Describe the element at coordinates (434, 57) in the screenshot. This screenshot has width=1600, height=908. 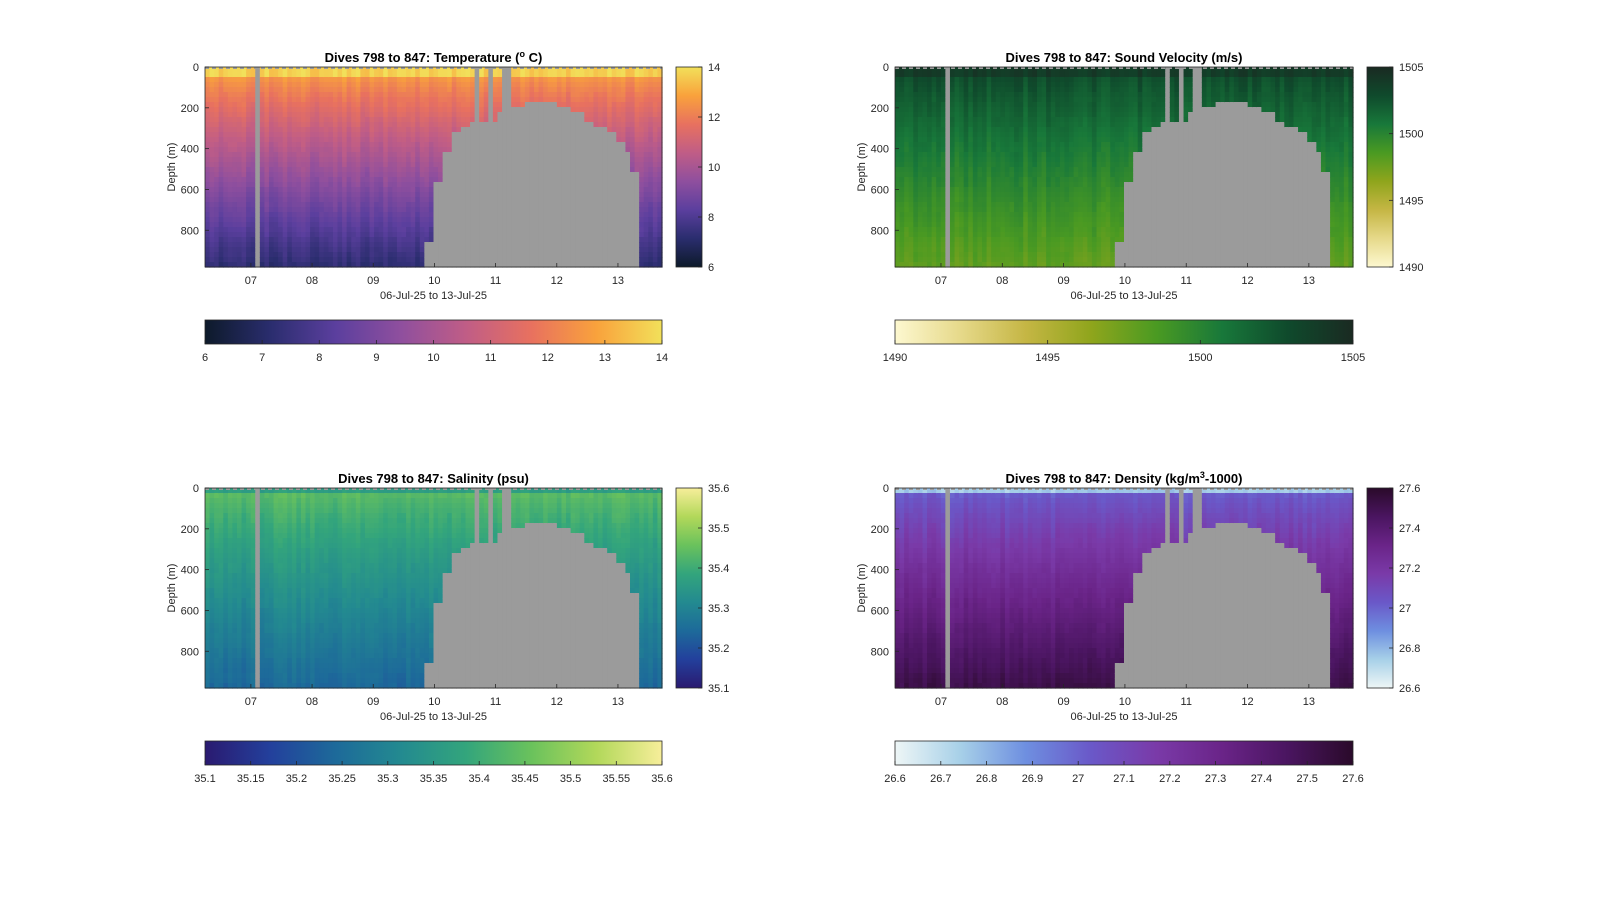
I see `chart-title: Dives 798 to 847: Temperature (o C)` at that location.